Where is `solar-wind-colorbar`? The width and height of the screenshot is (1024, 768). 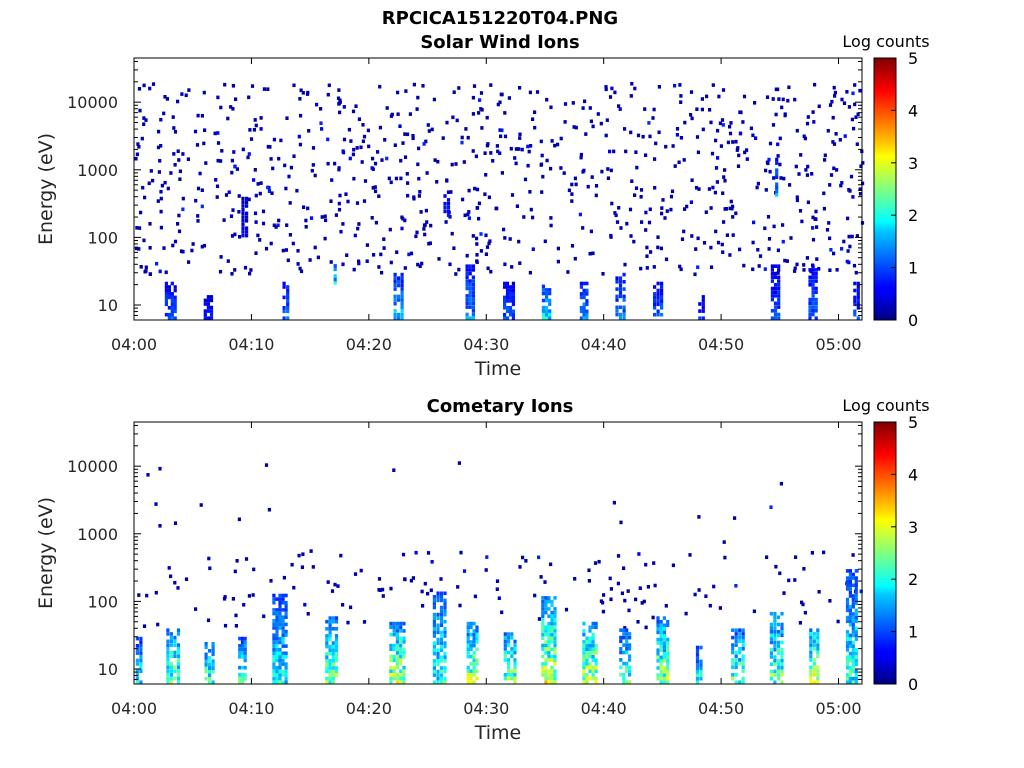 solar-wind-colorbar is located at coordinates (885, 189).